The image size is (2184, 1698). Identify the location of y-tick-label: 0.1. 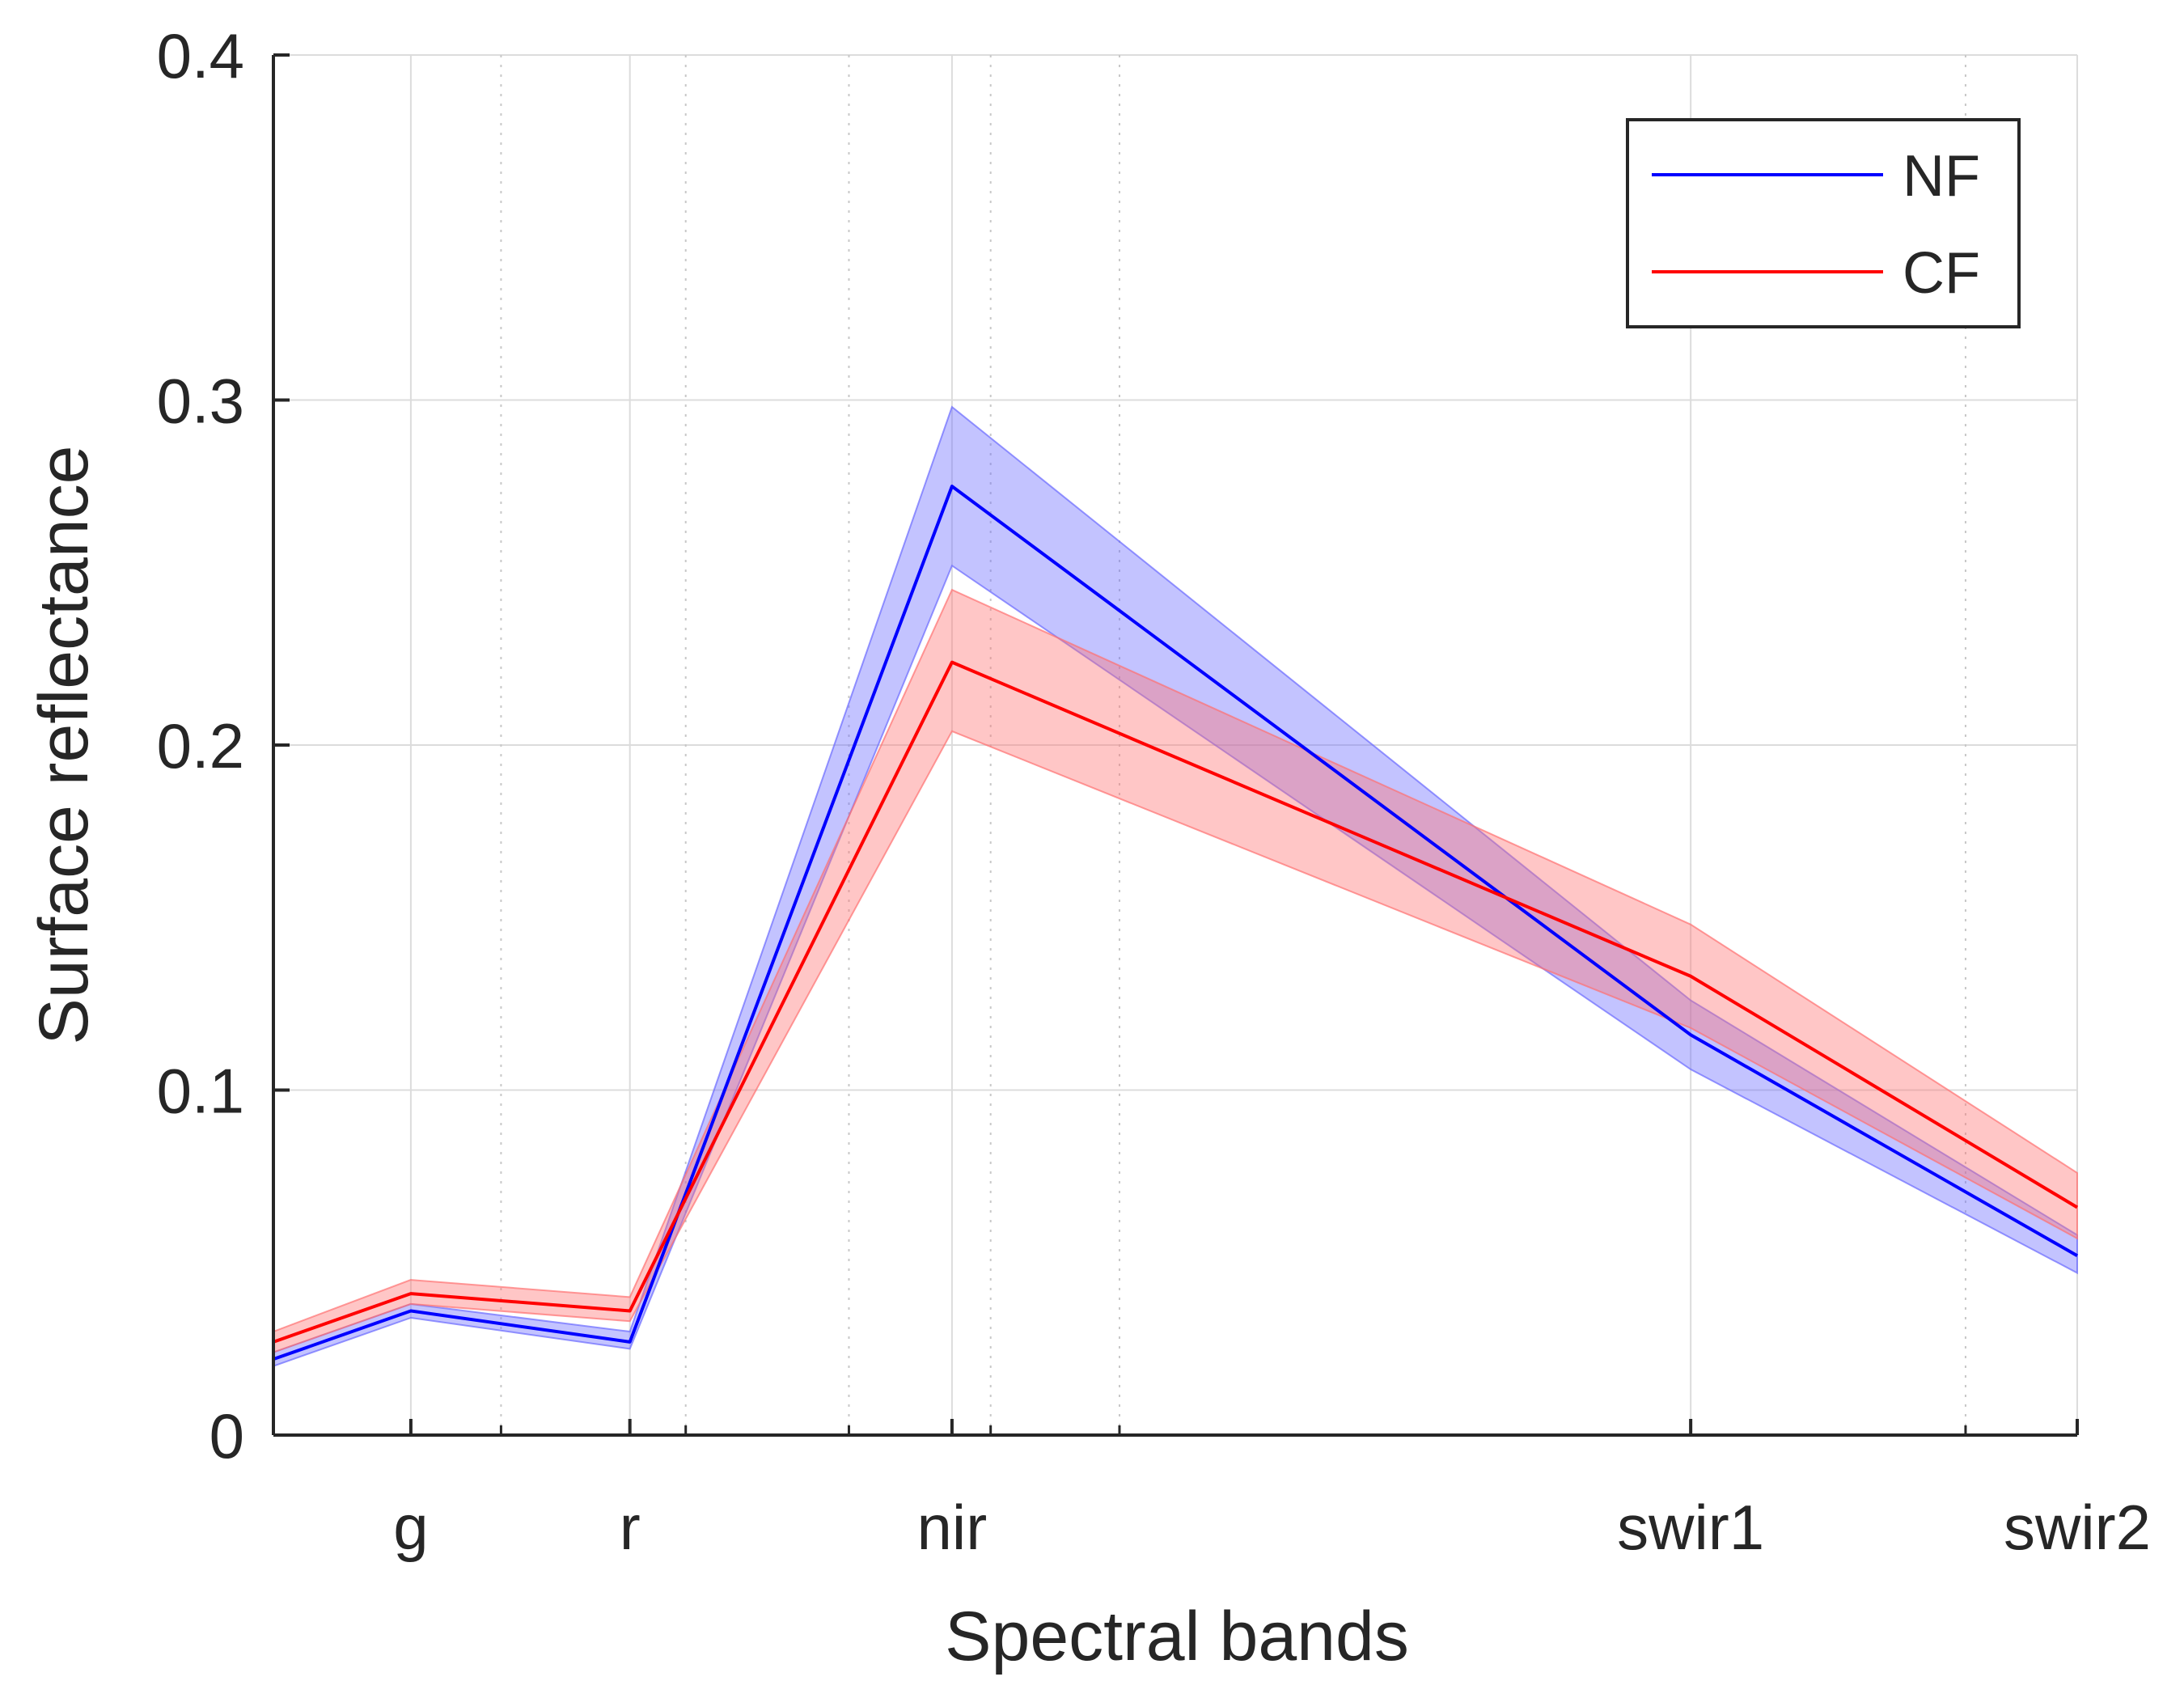
(200, 1091).